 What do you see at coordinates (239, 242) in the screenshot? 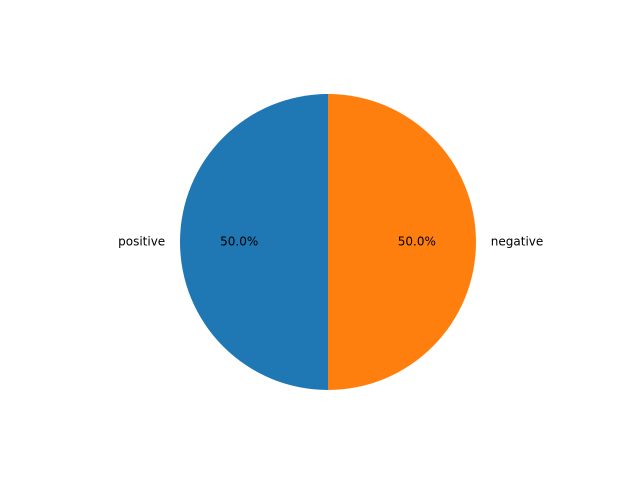
I see `slice-pct-label-positive: 50.0%` at bounding box center [239, 242].